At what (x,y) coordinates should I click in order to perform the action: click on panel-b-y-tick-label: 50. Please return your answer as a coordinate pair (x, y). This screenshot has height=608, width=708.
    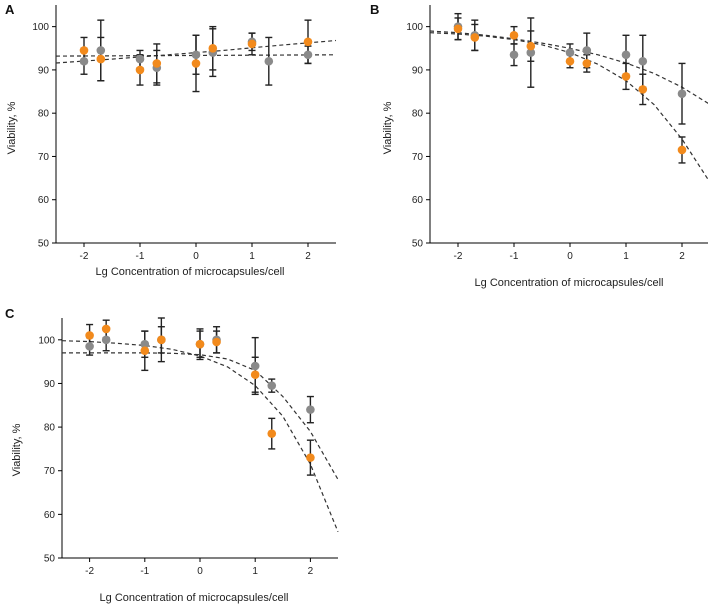
    Looking at the image, I should click on (418, 244).